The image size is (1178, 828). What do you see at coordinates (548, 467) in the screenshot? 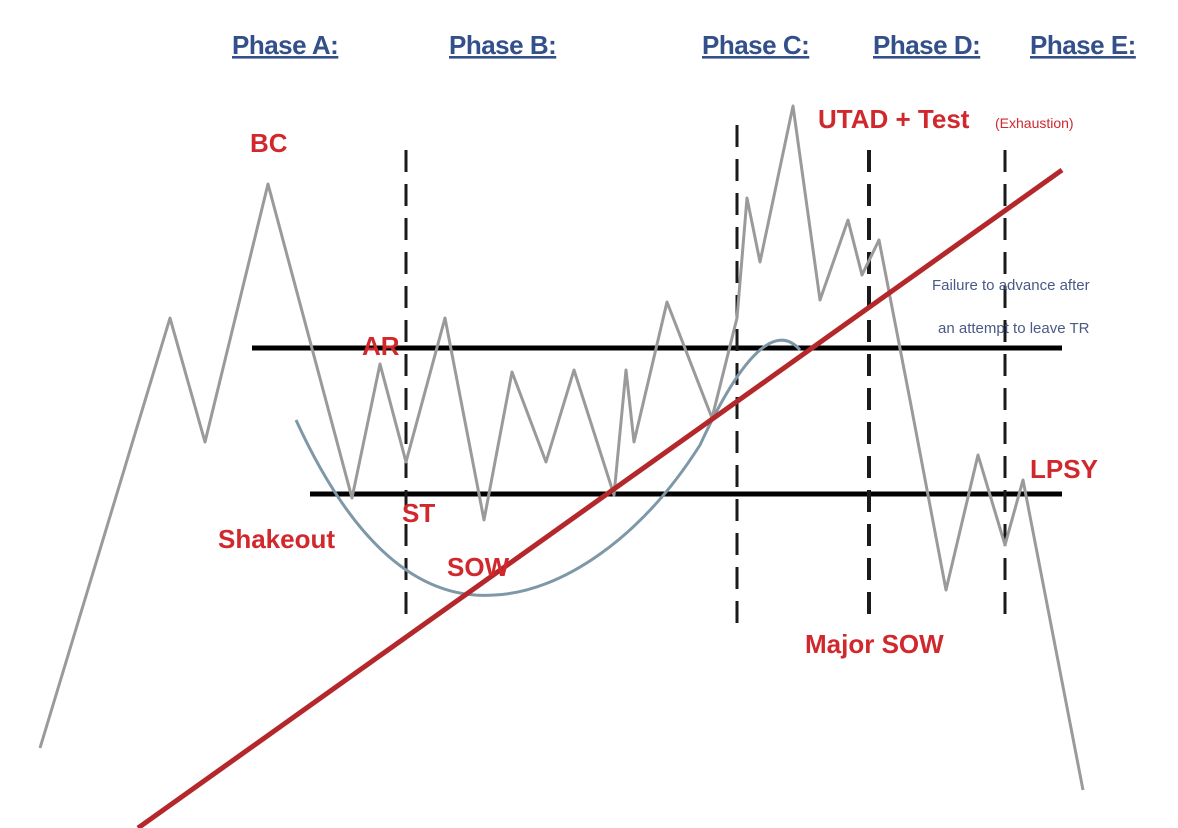
I see `accumulation-curve` at bounding box center [548, 467].